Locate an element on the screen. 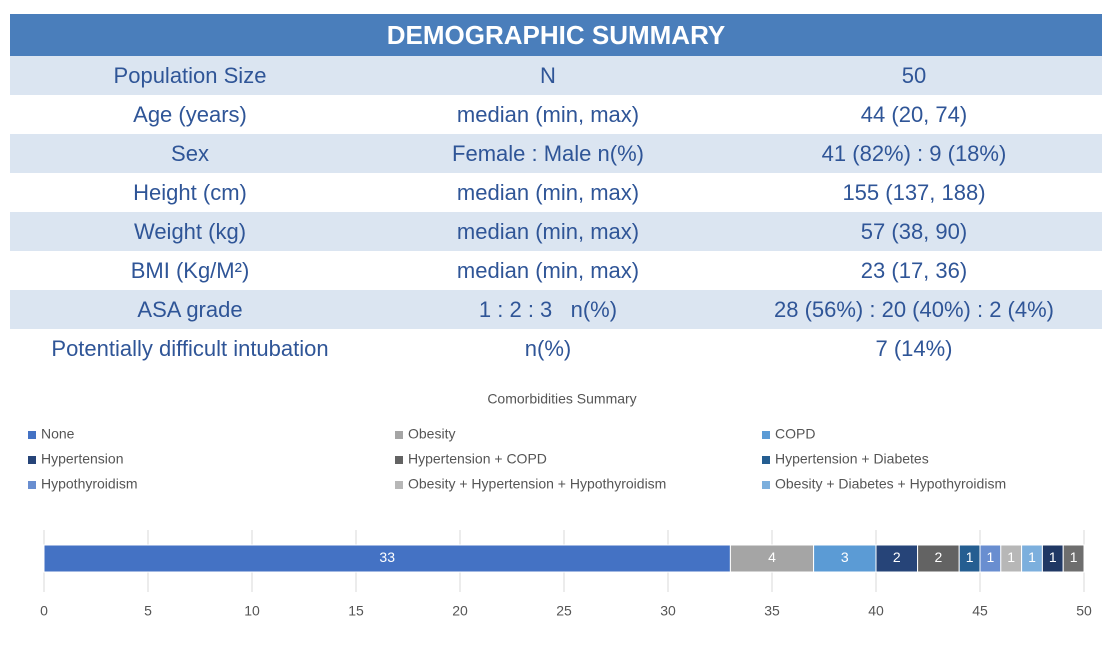 The width and height of the screenshot is (1102, 650). x-tick-label: 20 is located at coordinates (460, 611).